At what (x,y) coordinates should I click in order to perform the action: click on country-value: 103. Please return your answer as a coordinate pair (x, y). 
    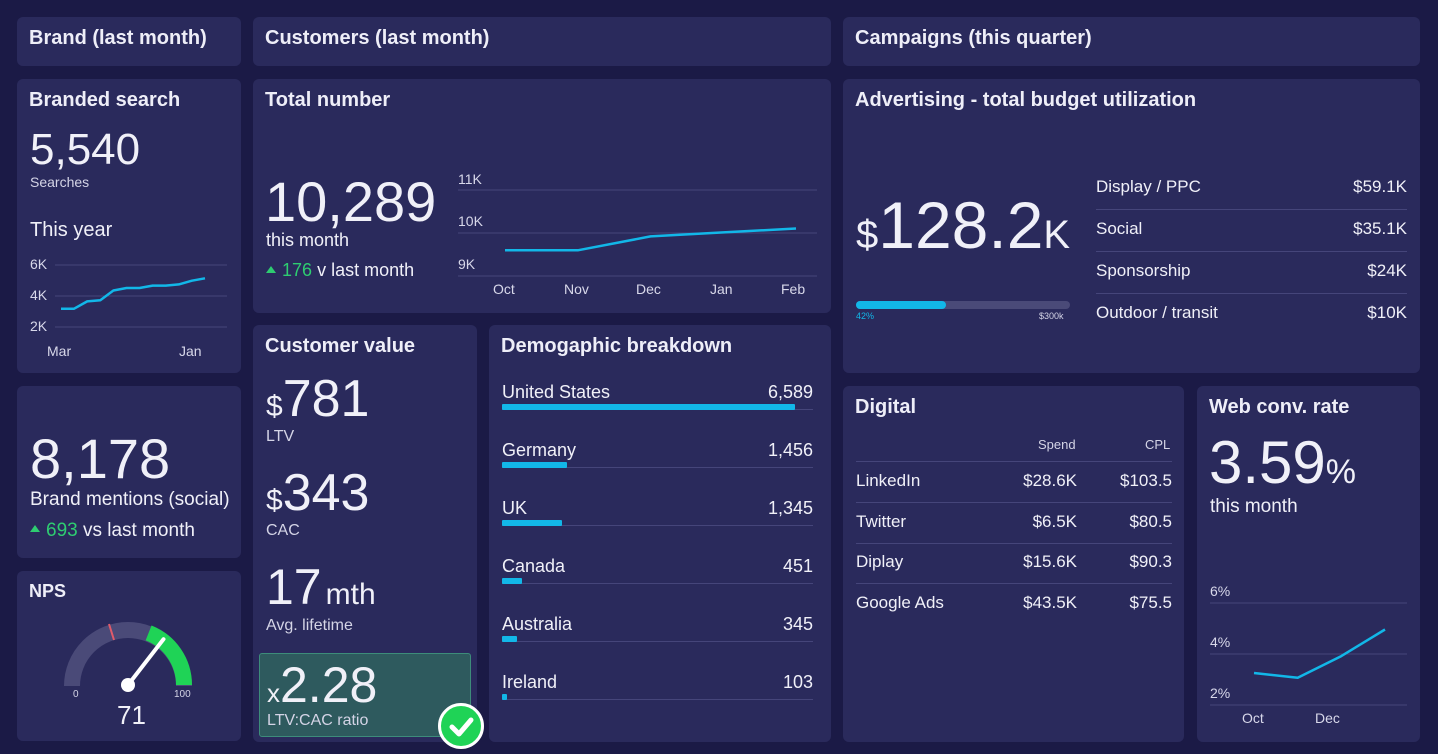
    Looking at the image, I should click on (797, 682).